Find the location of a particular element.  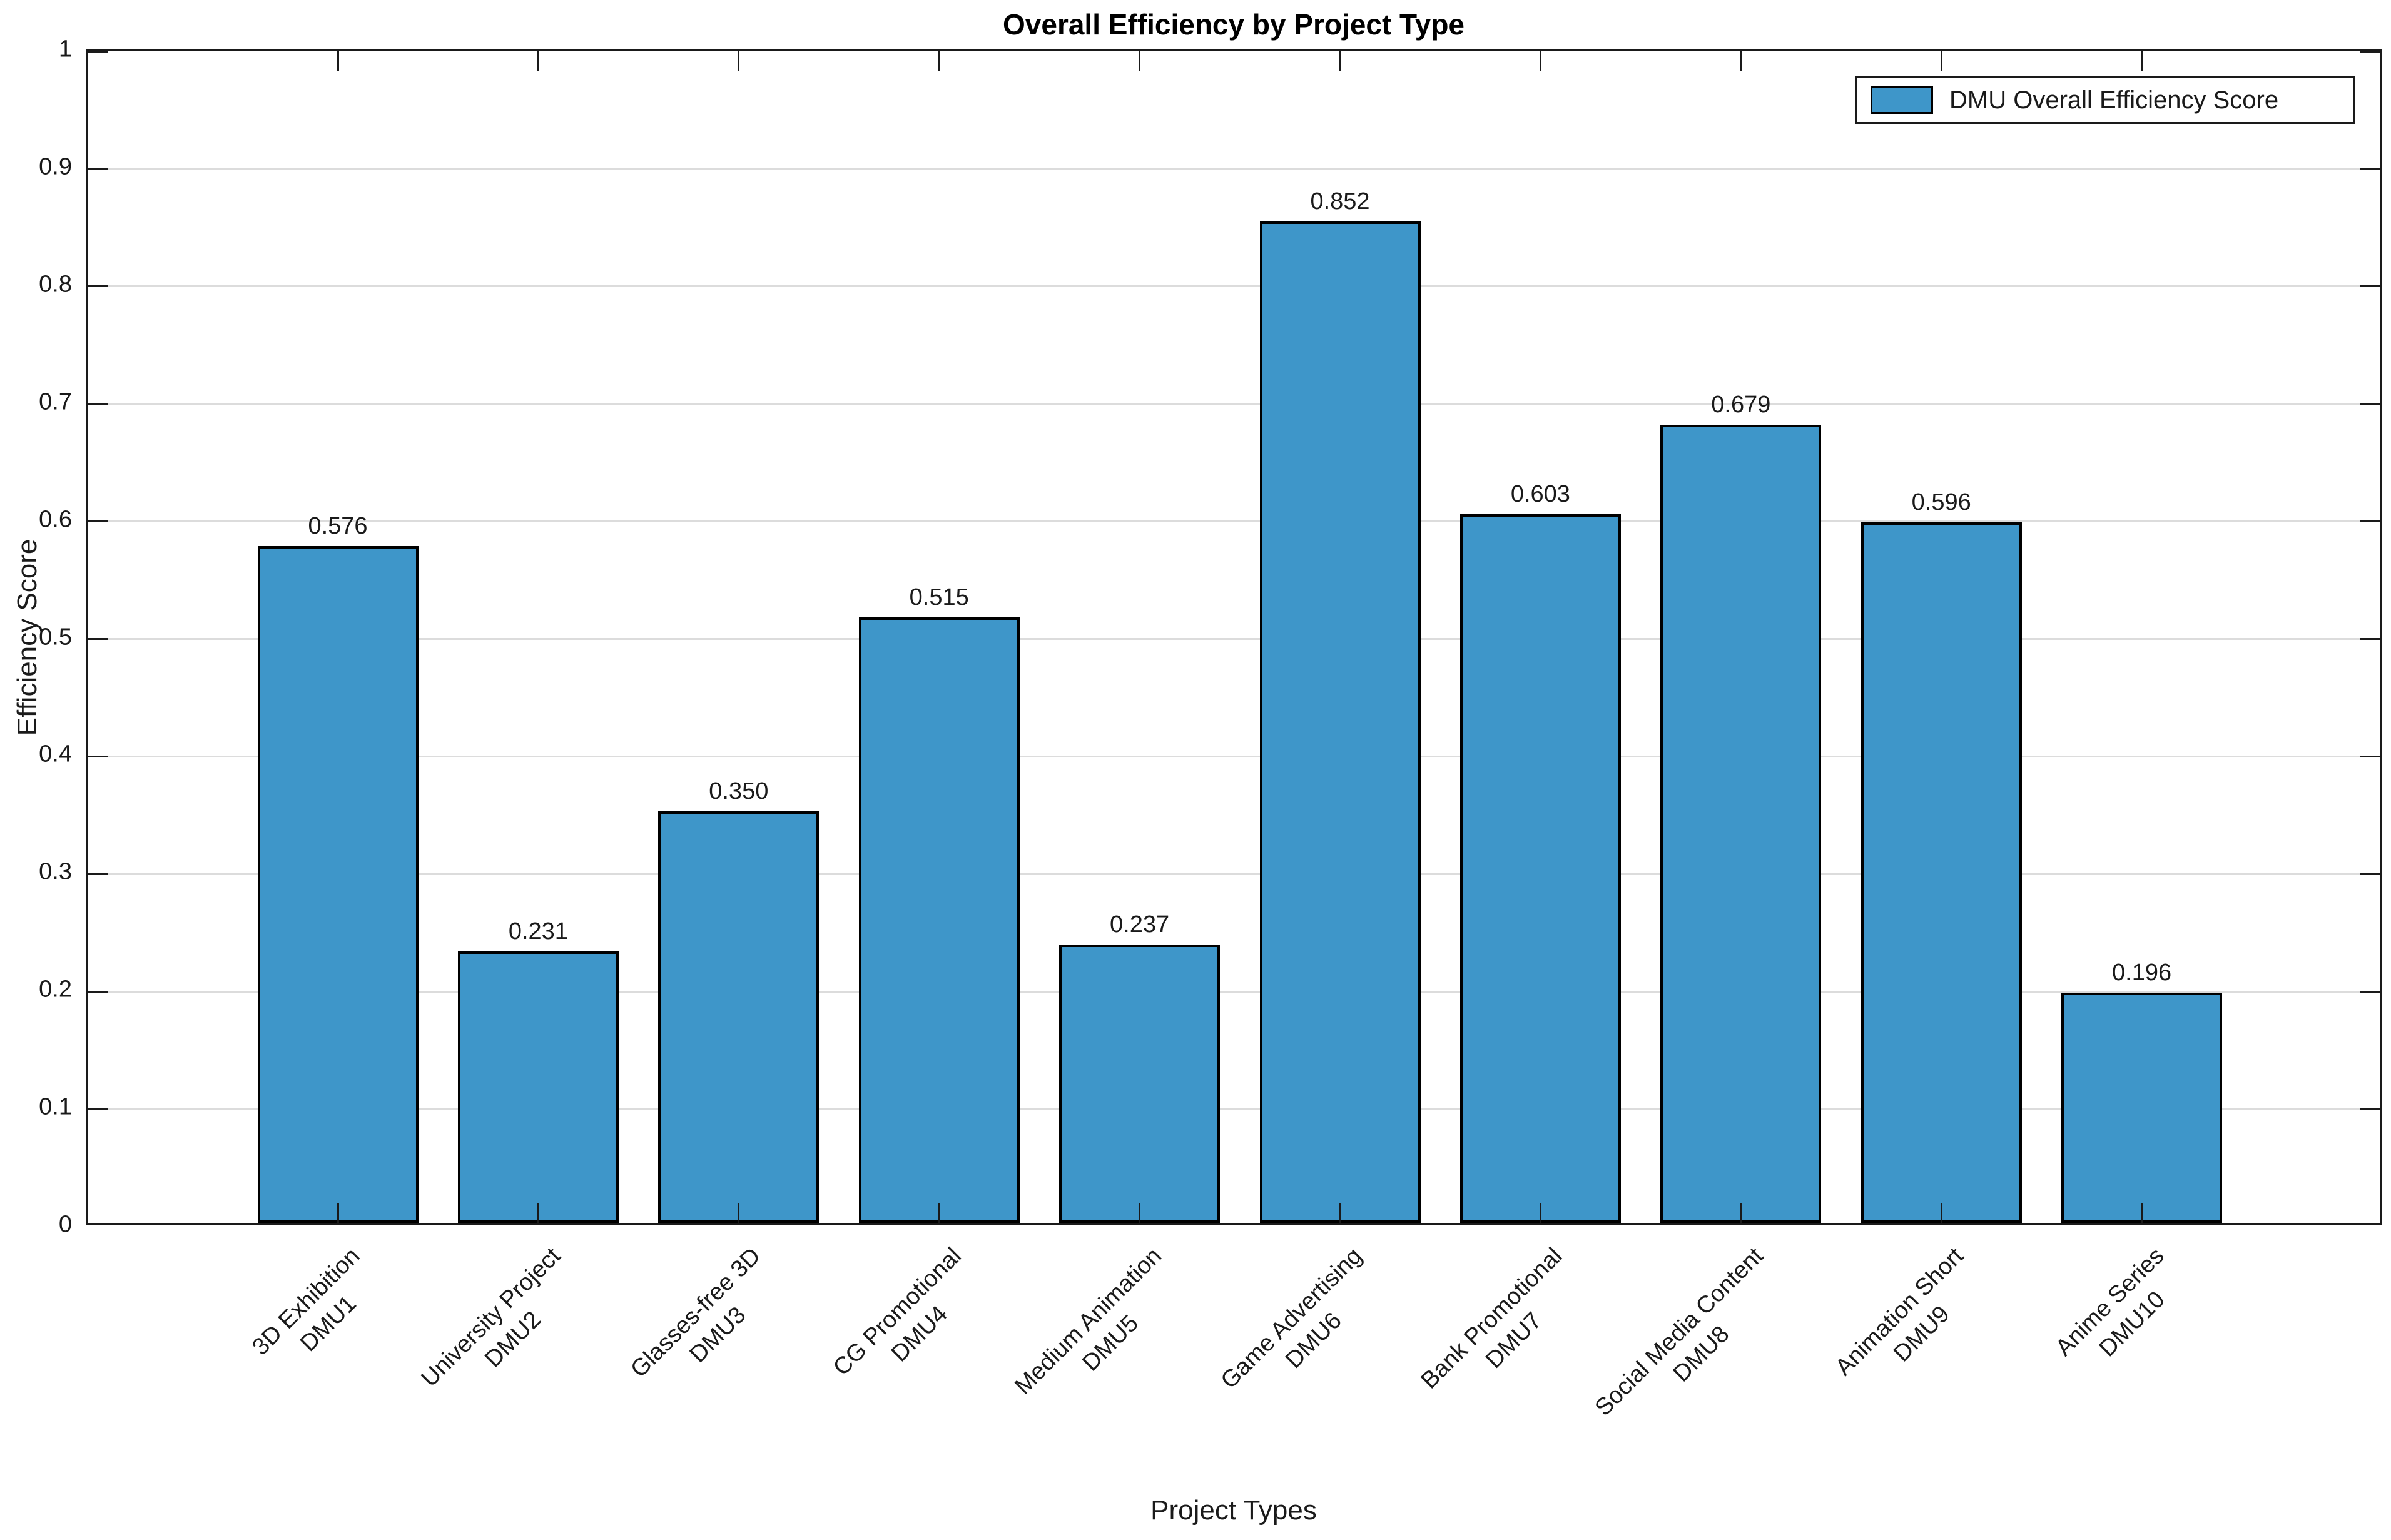

y-tick-label: 0.2 is located at coordinates (56, 990).